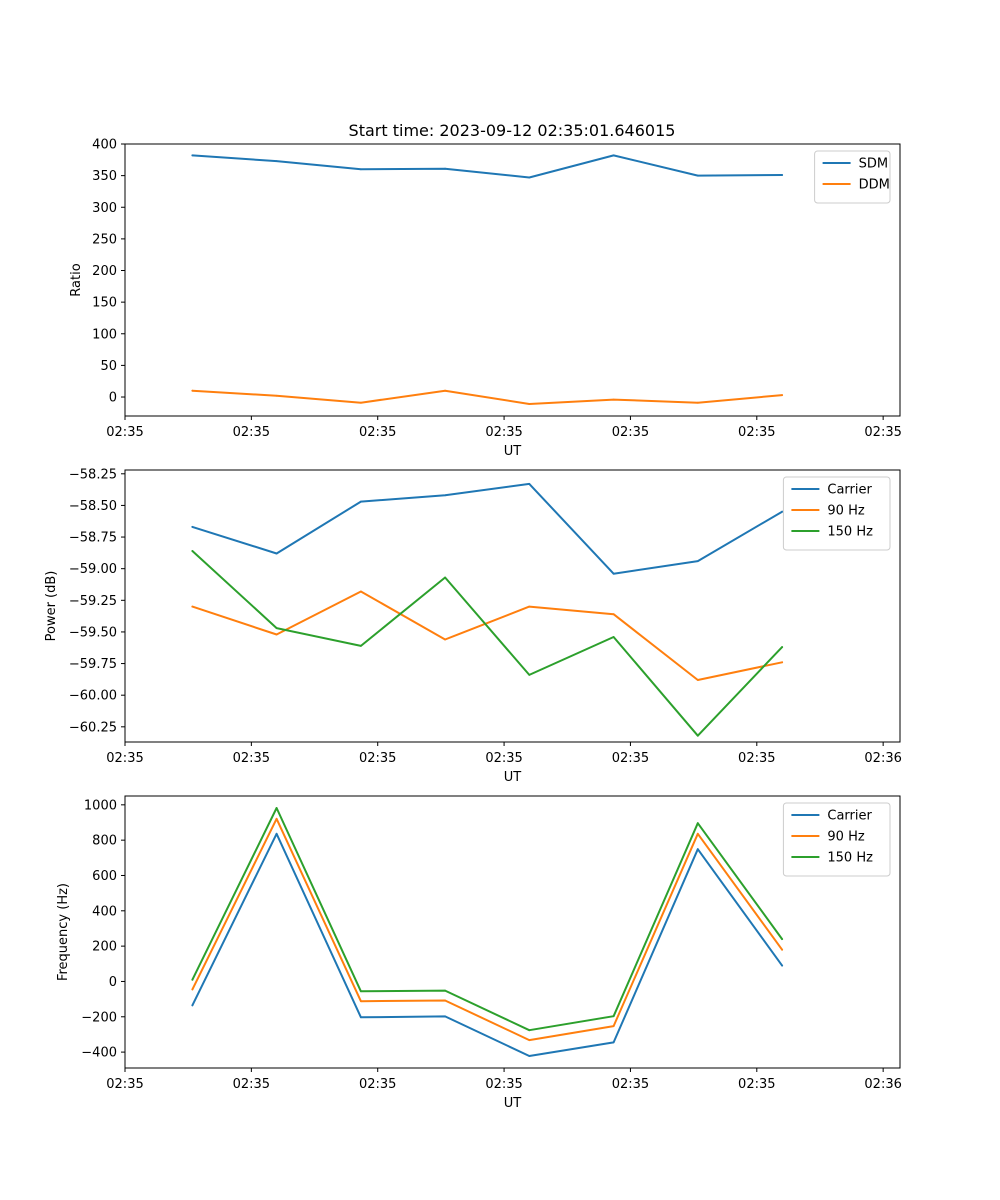  Describe the element at coordinates (487, 528) in the screenshot. I see `power-series-carrier-line` at that location.